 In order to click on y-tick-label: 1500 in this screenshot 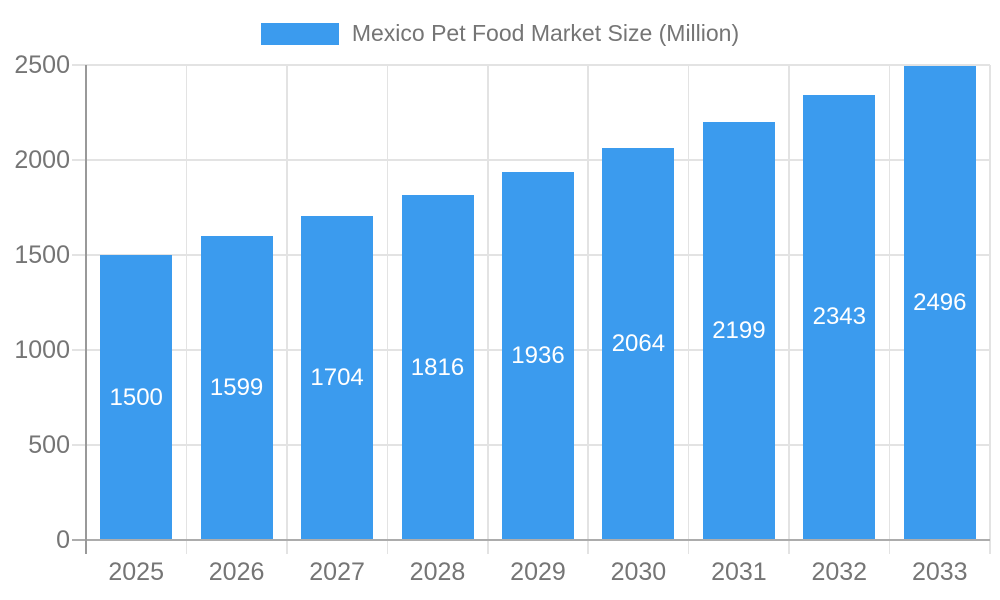, I will do `click(42, 255)`.